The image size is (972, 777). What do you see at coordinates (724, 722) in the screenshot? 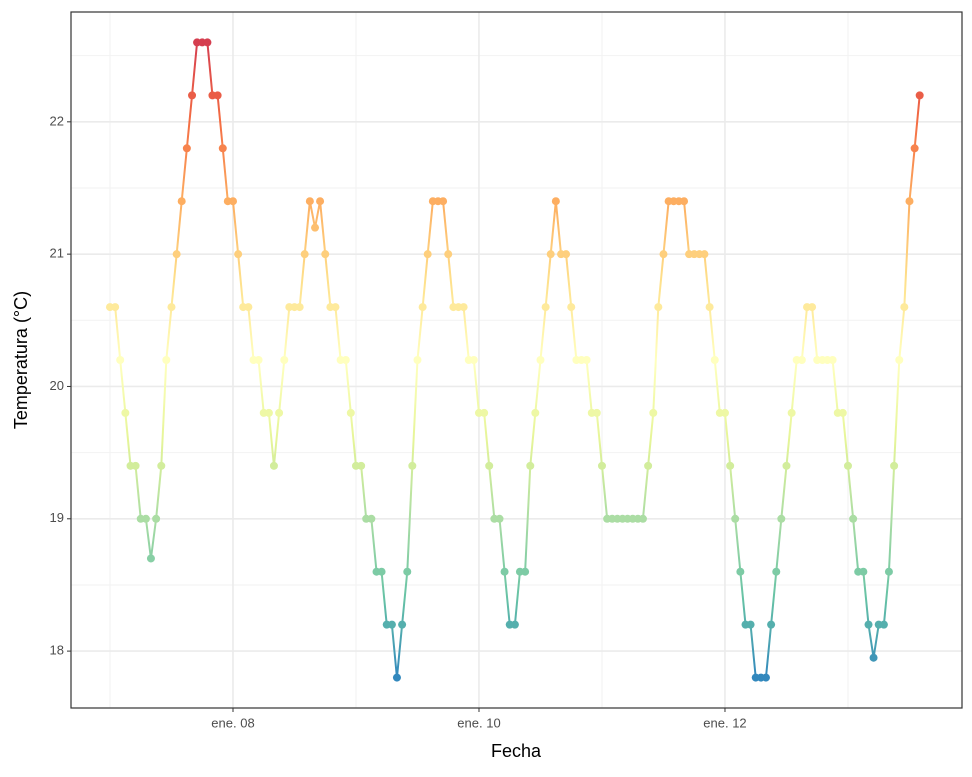
I see `x-tick-label: ene. 12` at bounding box center [724, 722].